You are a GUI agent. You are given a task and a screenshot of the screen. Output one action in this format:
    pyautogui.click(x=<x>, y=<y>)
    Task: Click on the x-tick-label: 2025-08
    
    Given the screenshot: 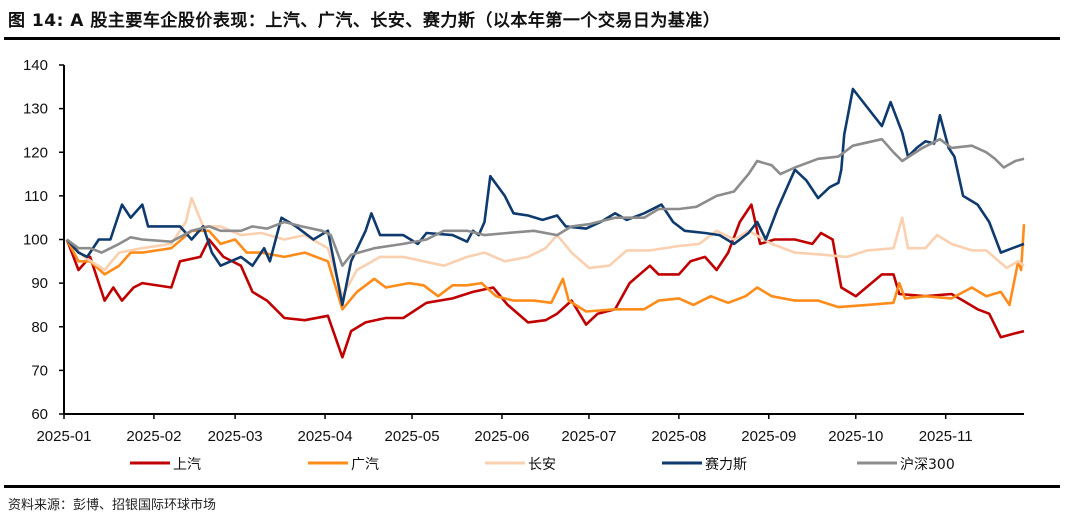 What is the action you would take?
    pyautogui.click(x=678, y=436)
    